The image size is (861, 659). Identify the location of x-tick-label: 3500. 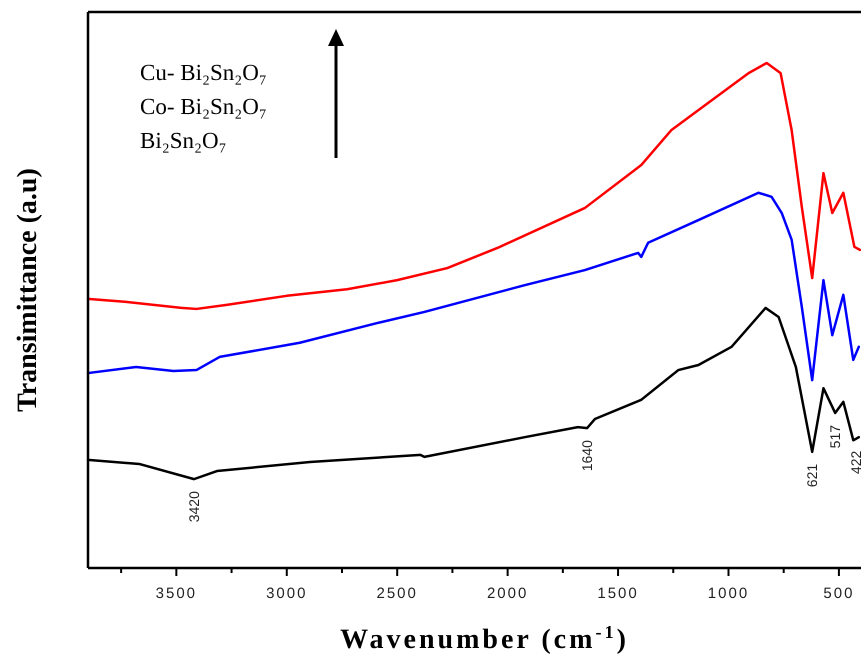
(177, 593).